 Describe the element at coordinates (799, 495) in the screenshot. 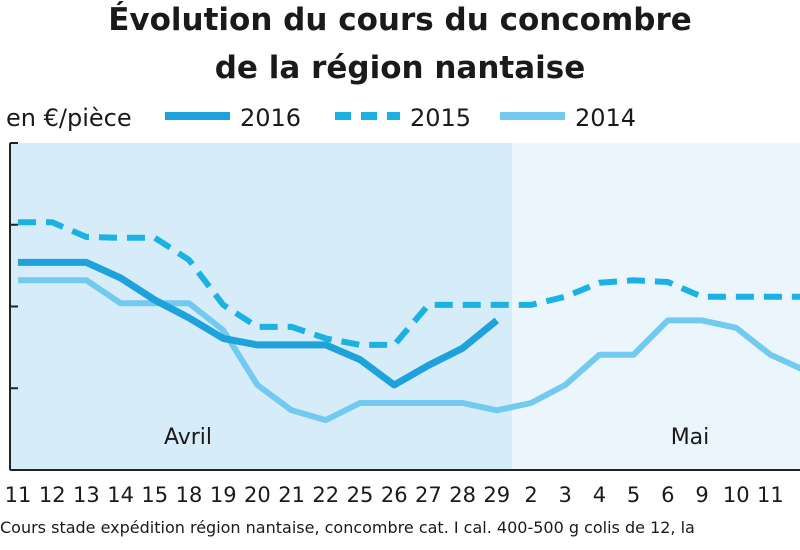

I see `x-tick-label: 1` at that location.